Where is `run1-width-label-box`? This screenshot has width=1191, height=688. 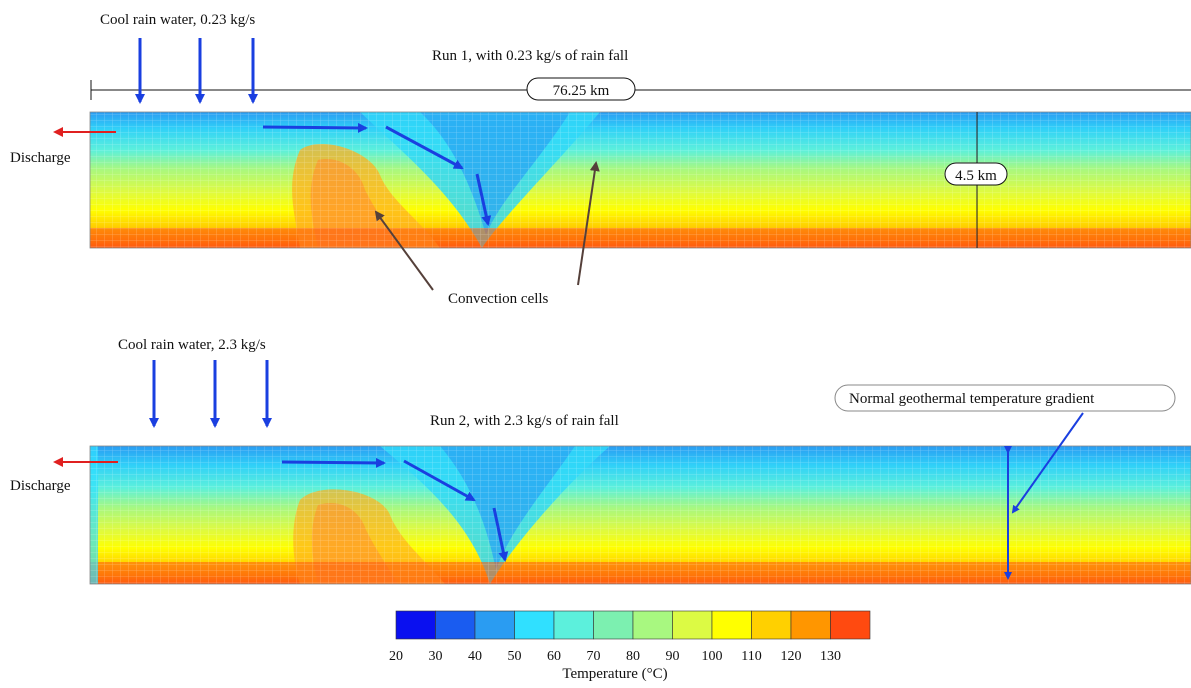 run1-width-label-box is located at coordinates (581, 89).